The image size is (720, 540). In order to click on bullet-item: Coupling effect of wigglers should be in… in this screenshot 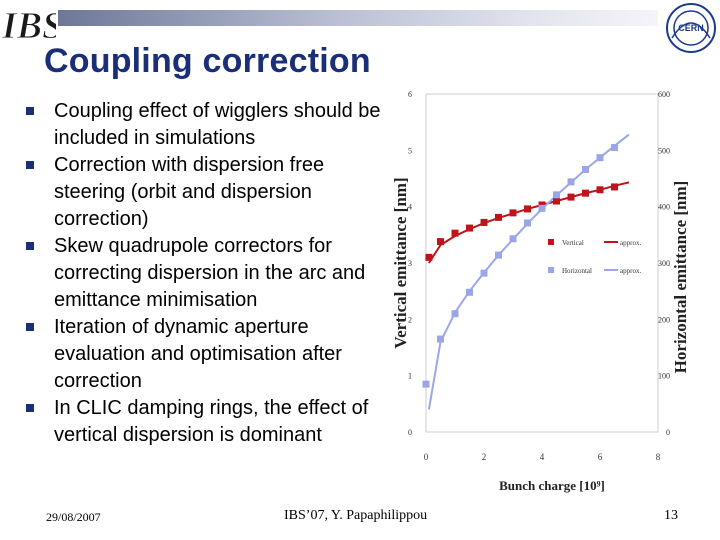, I will do `click(202, 125)`.